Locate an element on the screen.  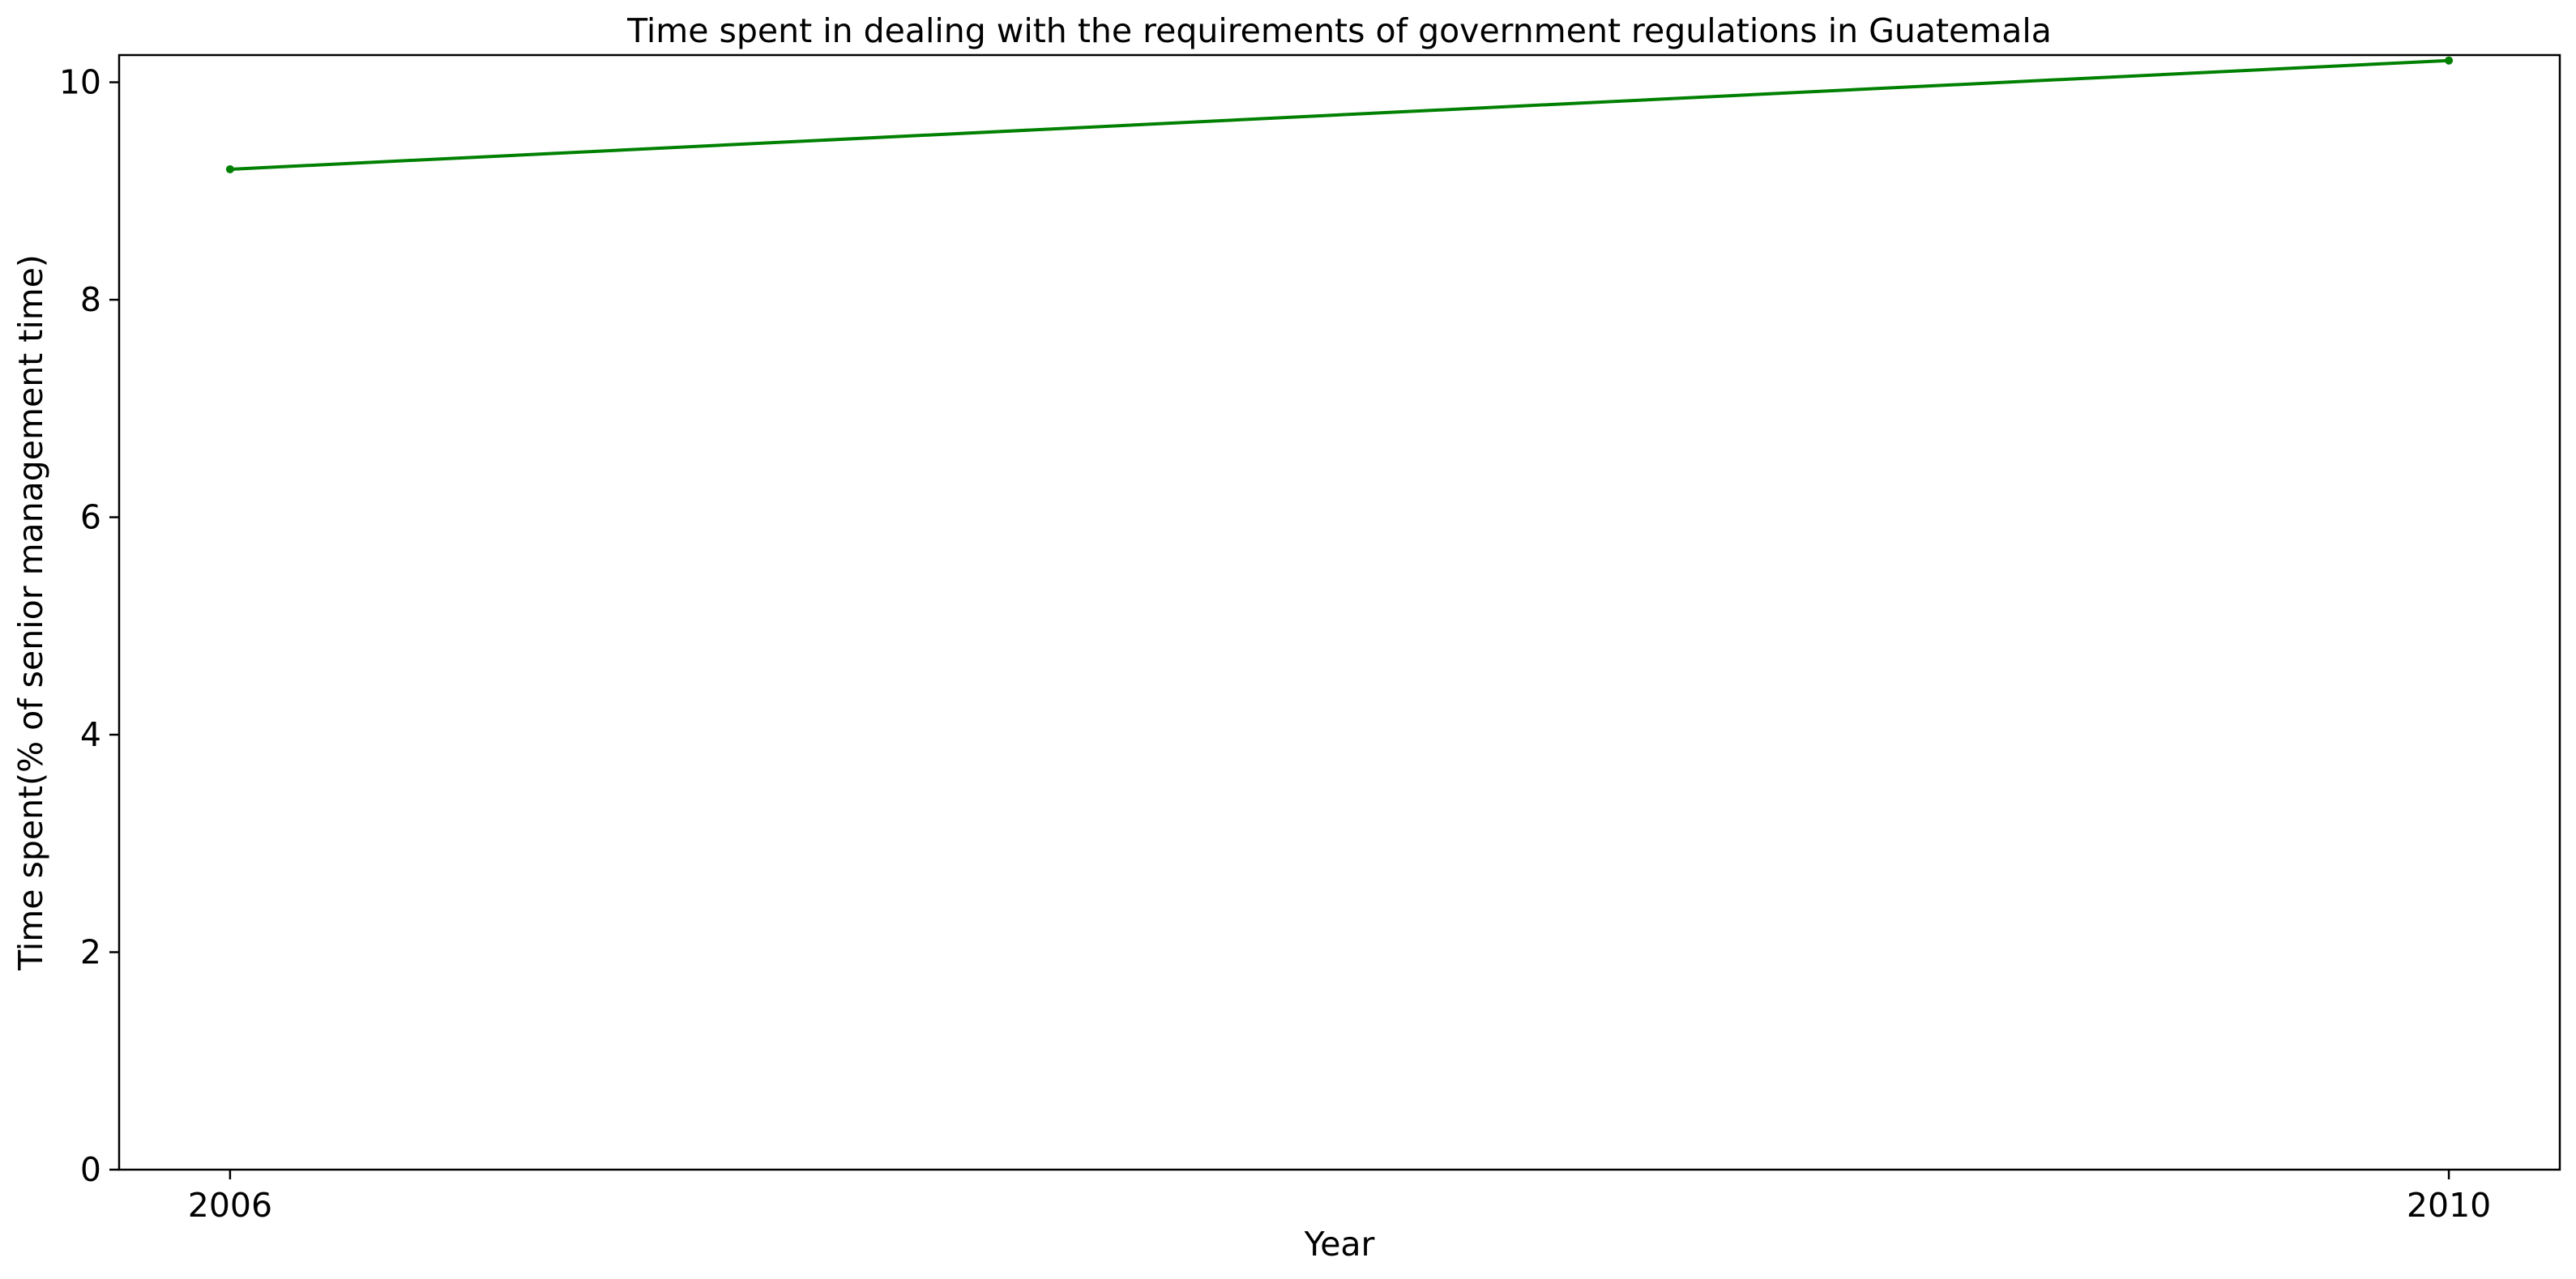
y-tick-label: 0 is located at coordinates (90, 1169).